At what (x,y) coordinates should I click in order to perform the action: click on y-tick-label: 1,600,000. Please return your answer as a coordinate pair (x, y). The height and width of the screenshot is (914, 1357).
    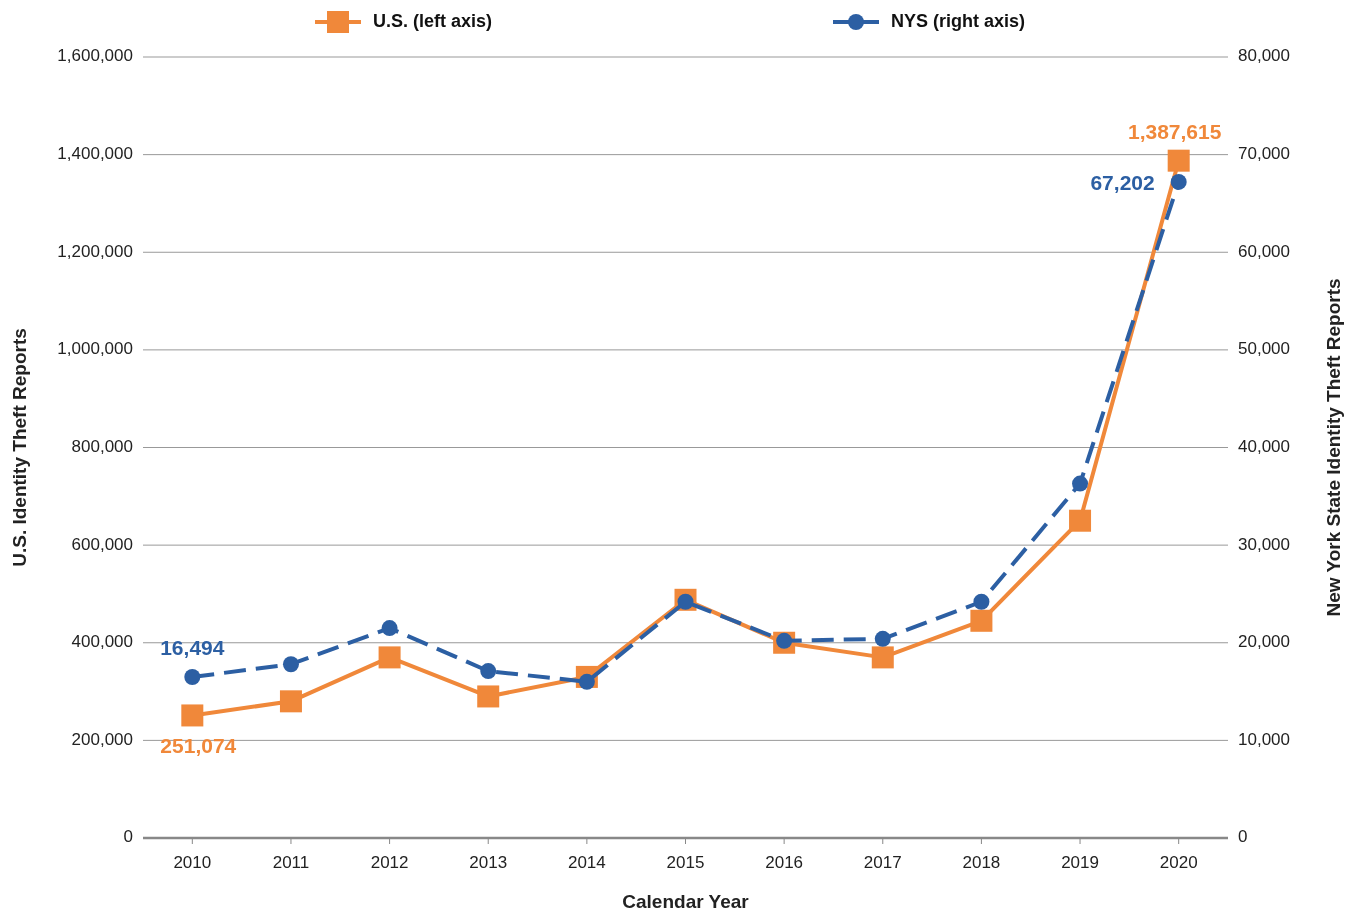
    Looking at the image, I should click on (95, 56).